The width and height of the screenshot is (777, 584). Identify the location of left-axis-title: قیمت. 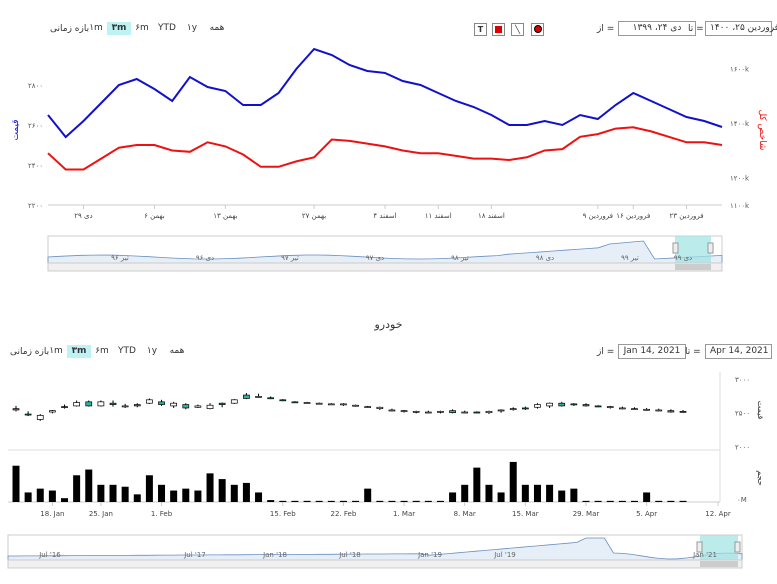
(16, 129).